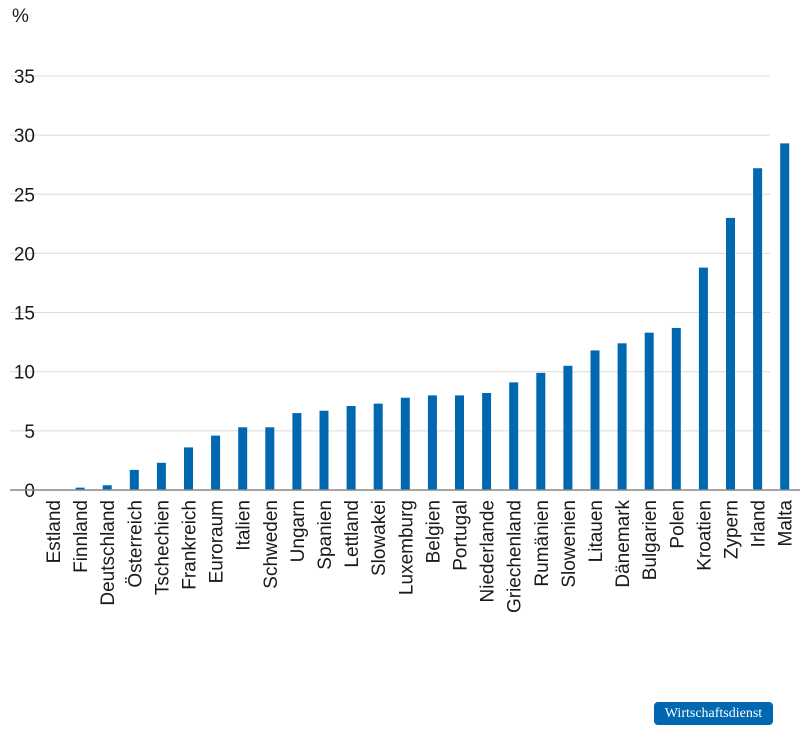 This screenshot has height=734, width=800. I want to click on bar-lettland, so click(351, 448).